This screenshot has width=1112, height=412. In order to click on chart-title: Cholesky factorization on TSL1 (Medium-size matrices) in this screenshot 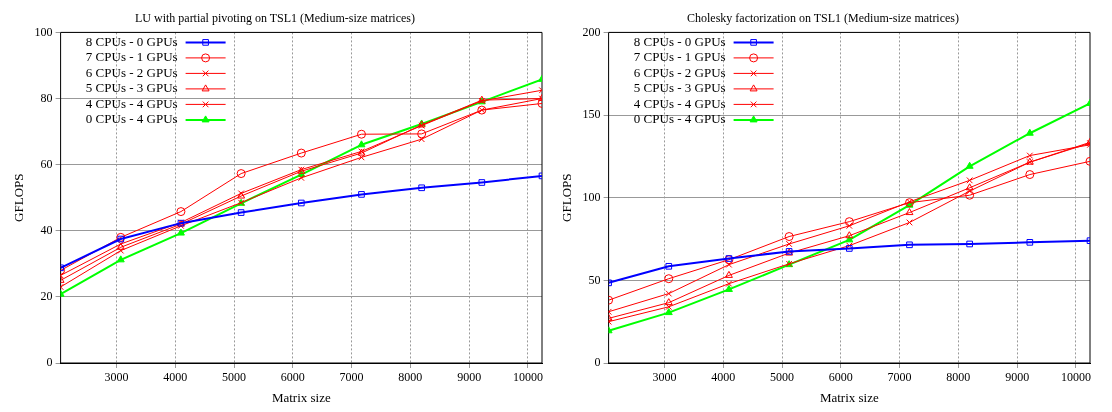, I will do `click(823, 18)`.